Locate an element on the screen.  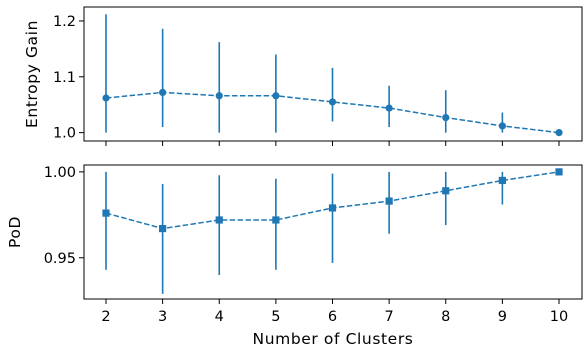
pod-x-tick-label: 10 is located at coordinates (559, 317).